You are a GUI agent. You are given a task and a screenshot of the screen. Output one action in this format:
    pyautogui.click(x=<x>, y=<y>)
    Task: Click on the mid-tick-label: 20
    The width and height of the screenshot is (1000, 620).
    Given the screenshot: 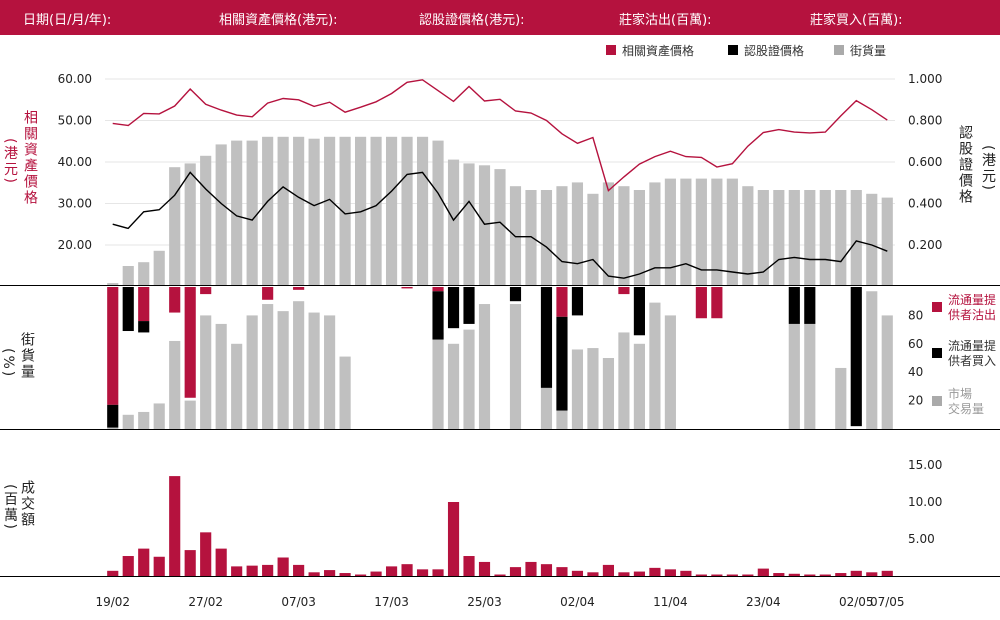 What is the action you would take?
    pyautogui.click(x=915, y=401)
    